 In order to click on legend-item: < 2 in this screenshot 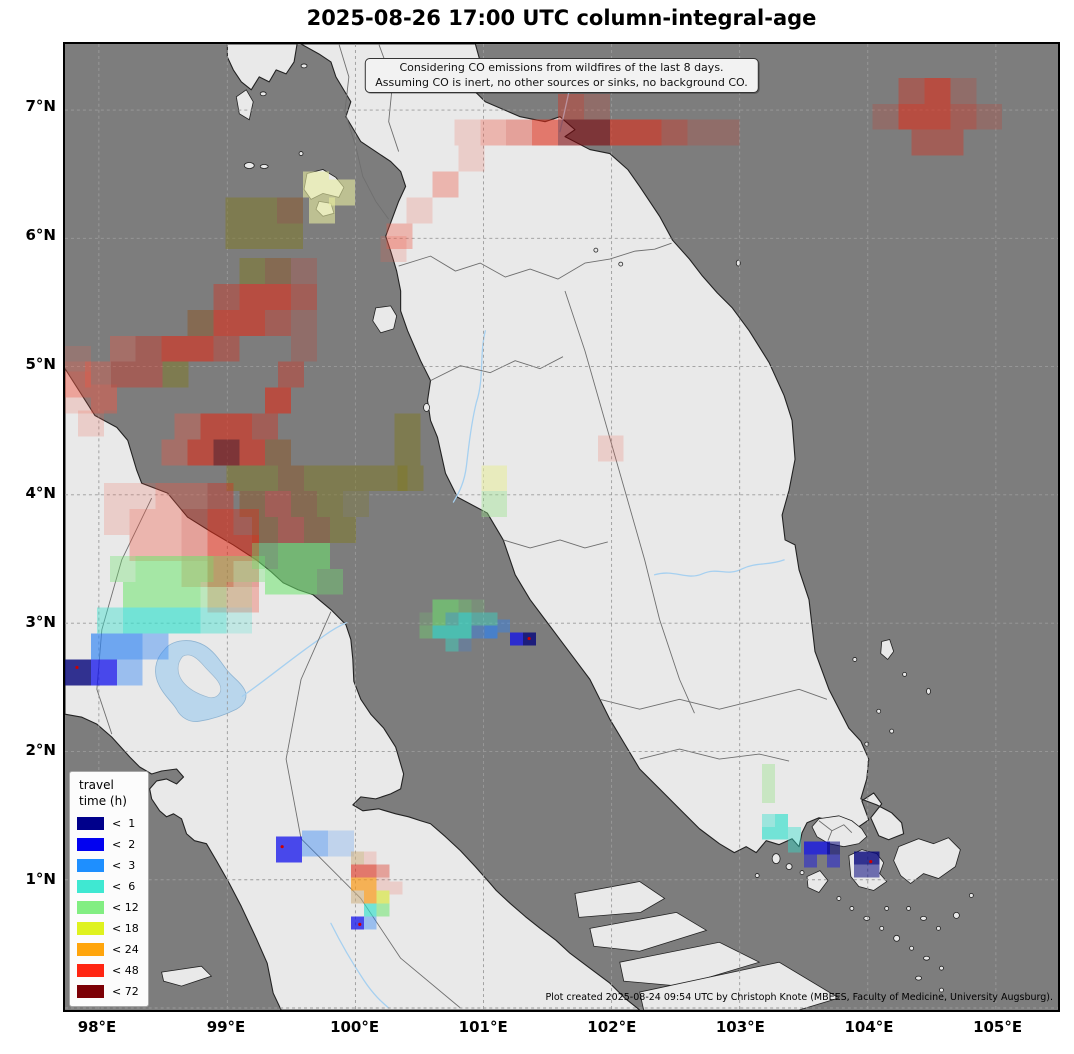, I will do `click(108, 844)`.